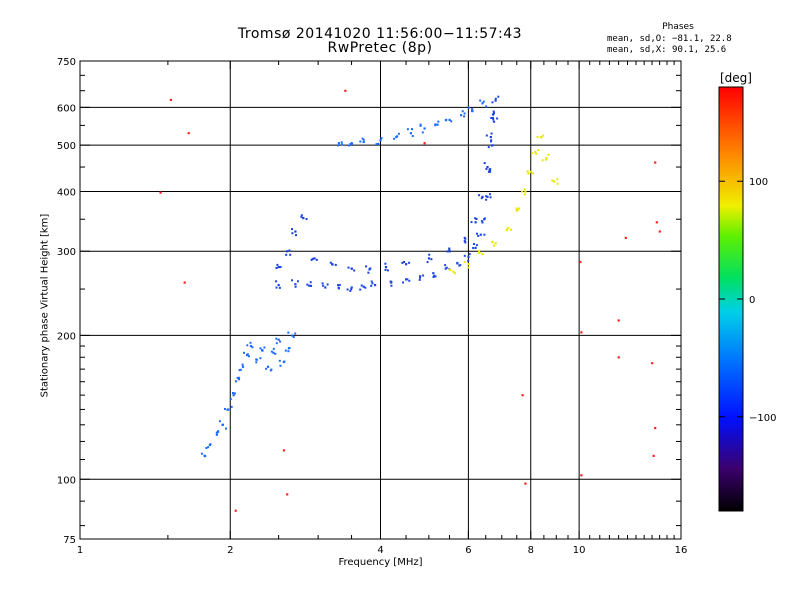 The image size is (800, 600). What do you see at coordinates (380, 562) in the screenshot?
I see `x-axis-label: Frequency [MHz]` at bounding box center [380, 562].